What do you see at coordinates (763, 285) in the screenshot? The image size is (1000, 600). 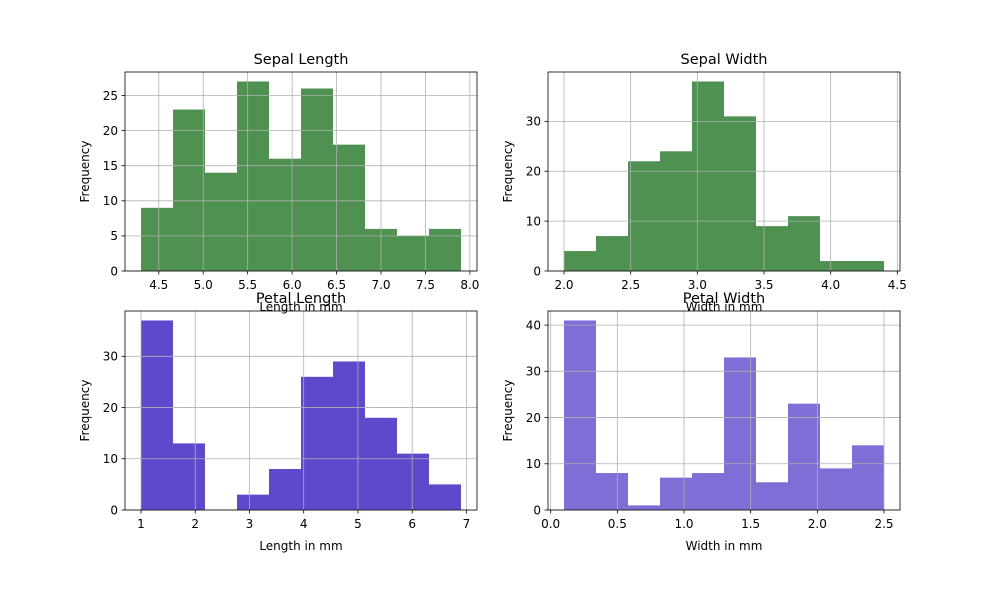 I see `x-tick-label: 3.5` at bounding box center [763, 285].